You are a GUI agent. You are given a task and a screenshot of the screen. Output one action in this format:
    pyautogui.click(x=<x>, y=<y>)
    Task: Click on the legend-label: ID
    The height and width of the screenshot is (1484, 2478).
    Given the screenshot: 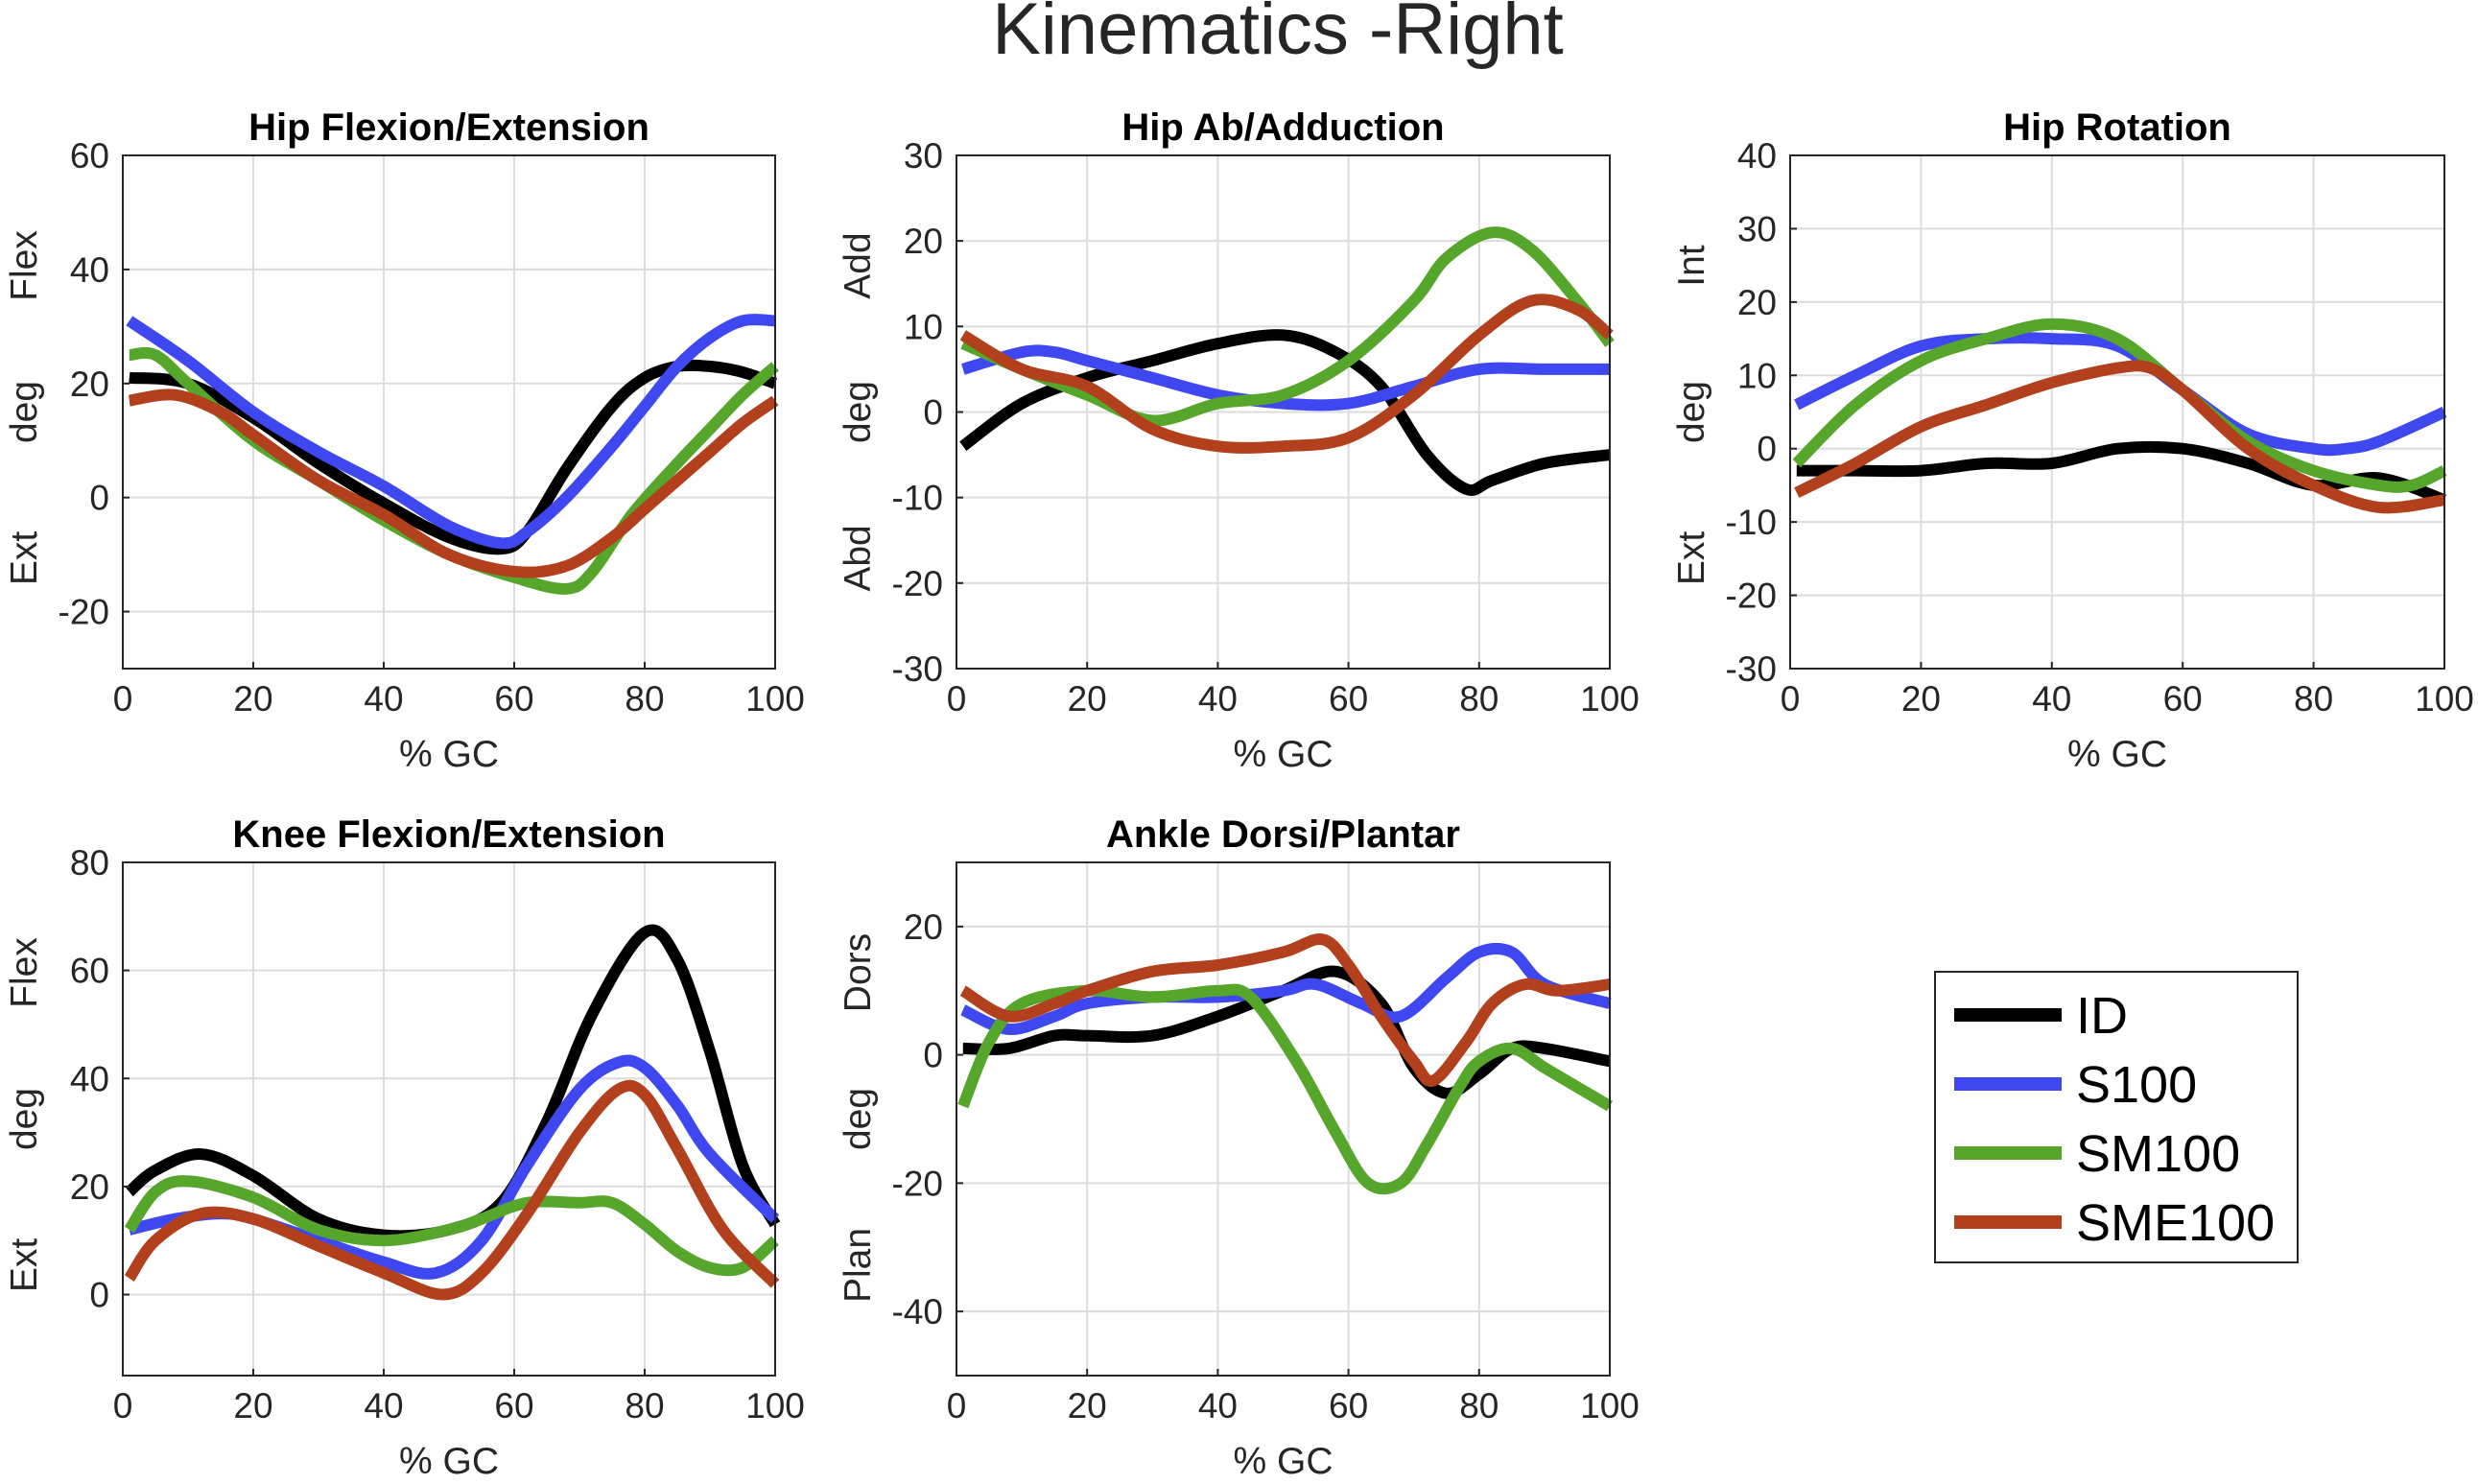 What is the action you would take?
    pyautogui.click(x=2102, y=1016)
    